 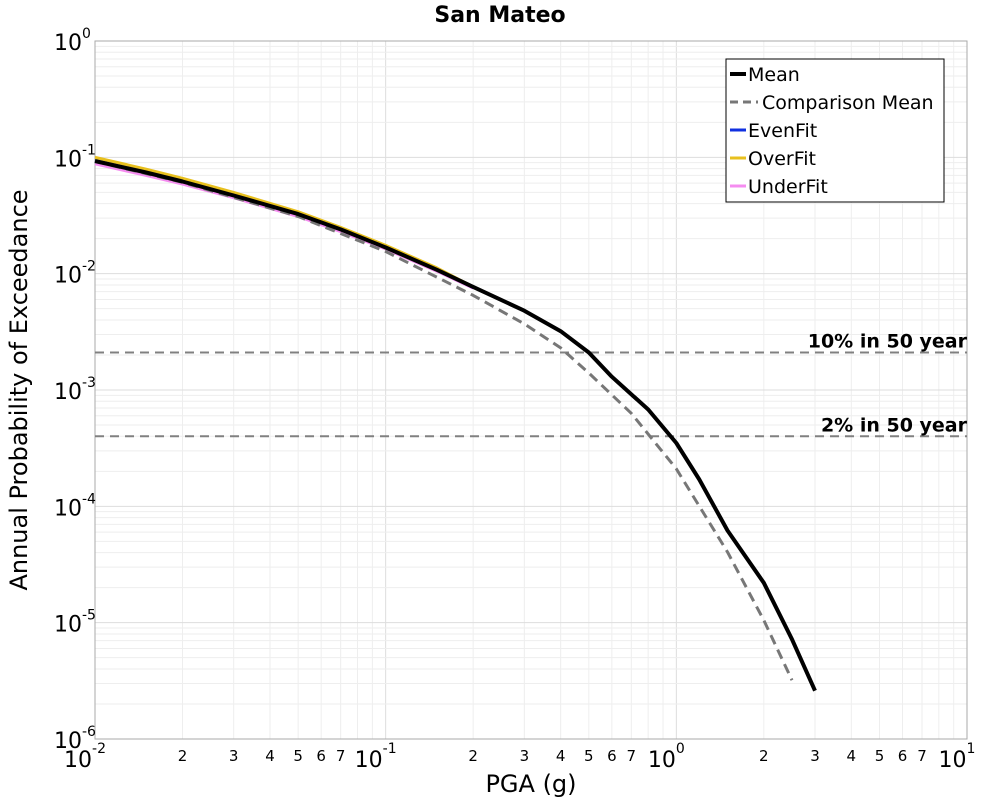 What do you see at coordinates (499, 15) in the screenshot?
I see `chart-title: San Mateo` at bounding box center [499, 15].